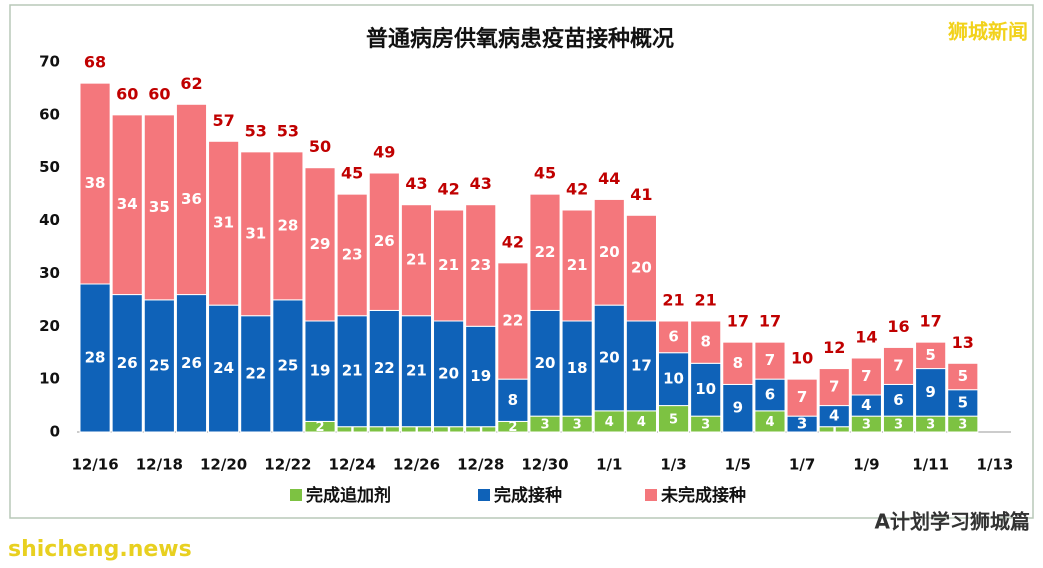  Describe the element at coordinates (802, 465) in the screenshot. I see `x-tick-label: 1/7` at that location.